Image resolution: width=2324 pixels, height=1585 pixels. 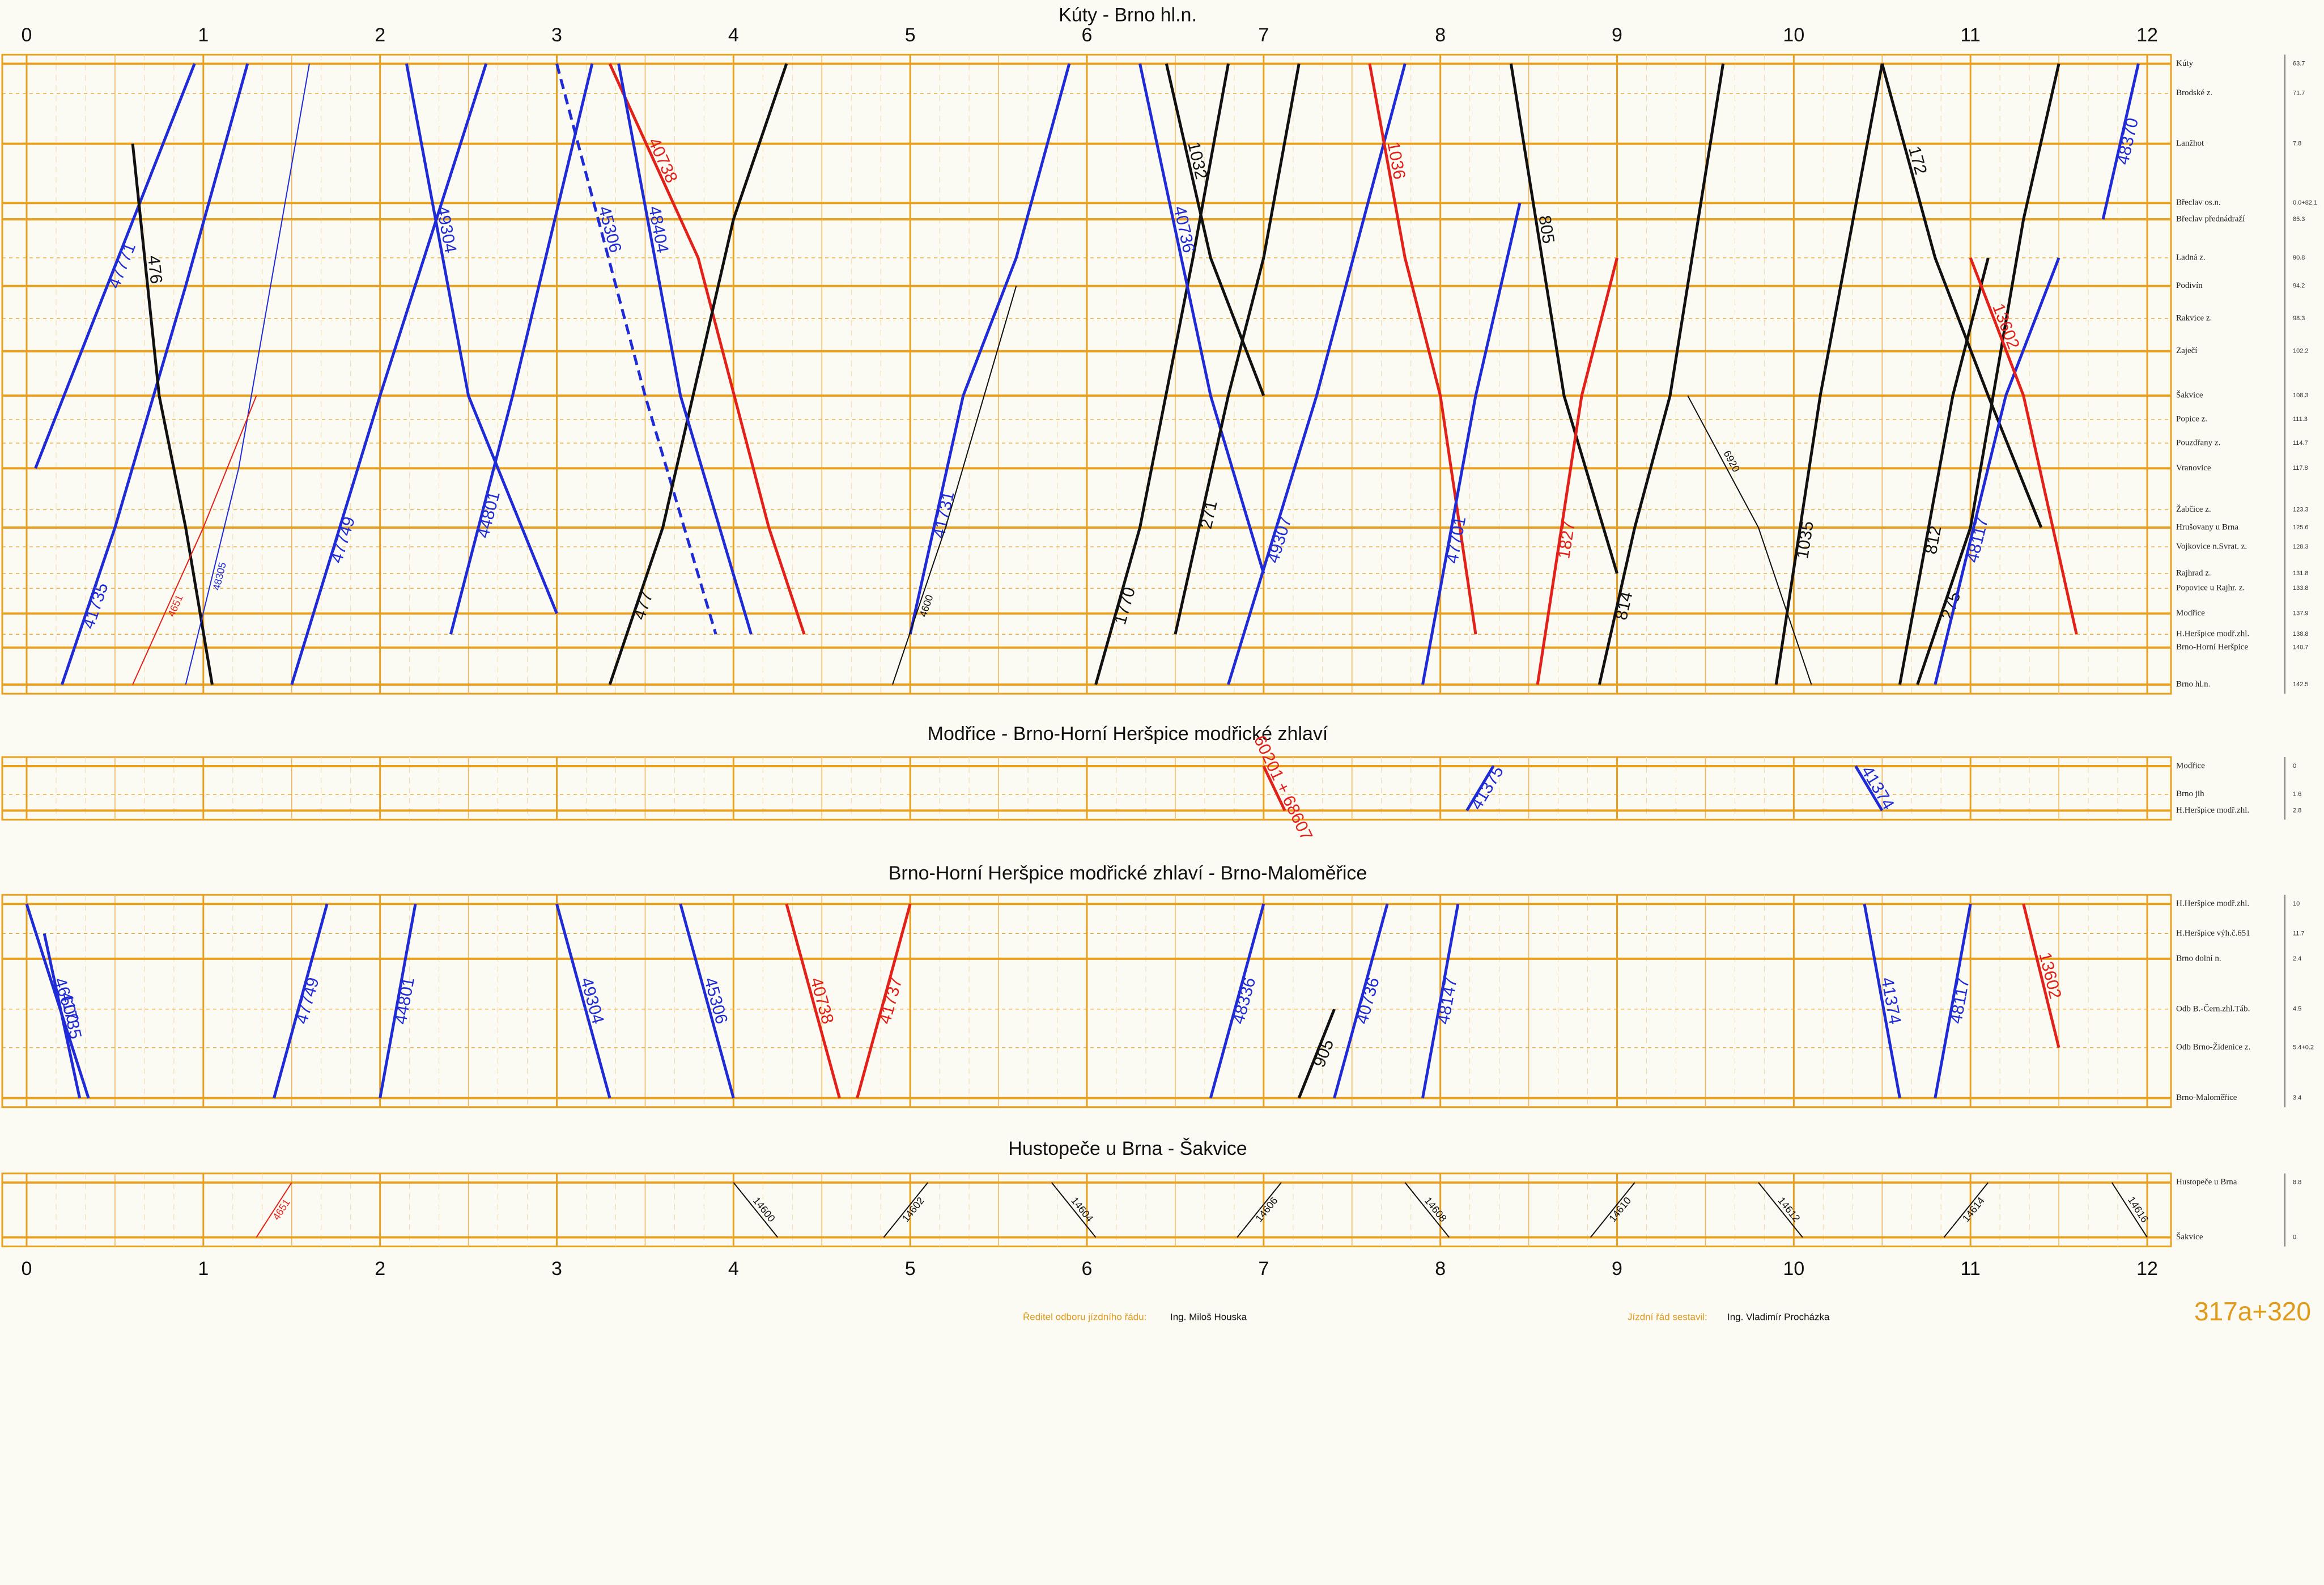 I want to click on station-name: Břeclav přednádraží, so click(x=2210, y=218).